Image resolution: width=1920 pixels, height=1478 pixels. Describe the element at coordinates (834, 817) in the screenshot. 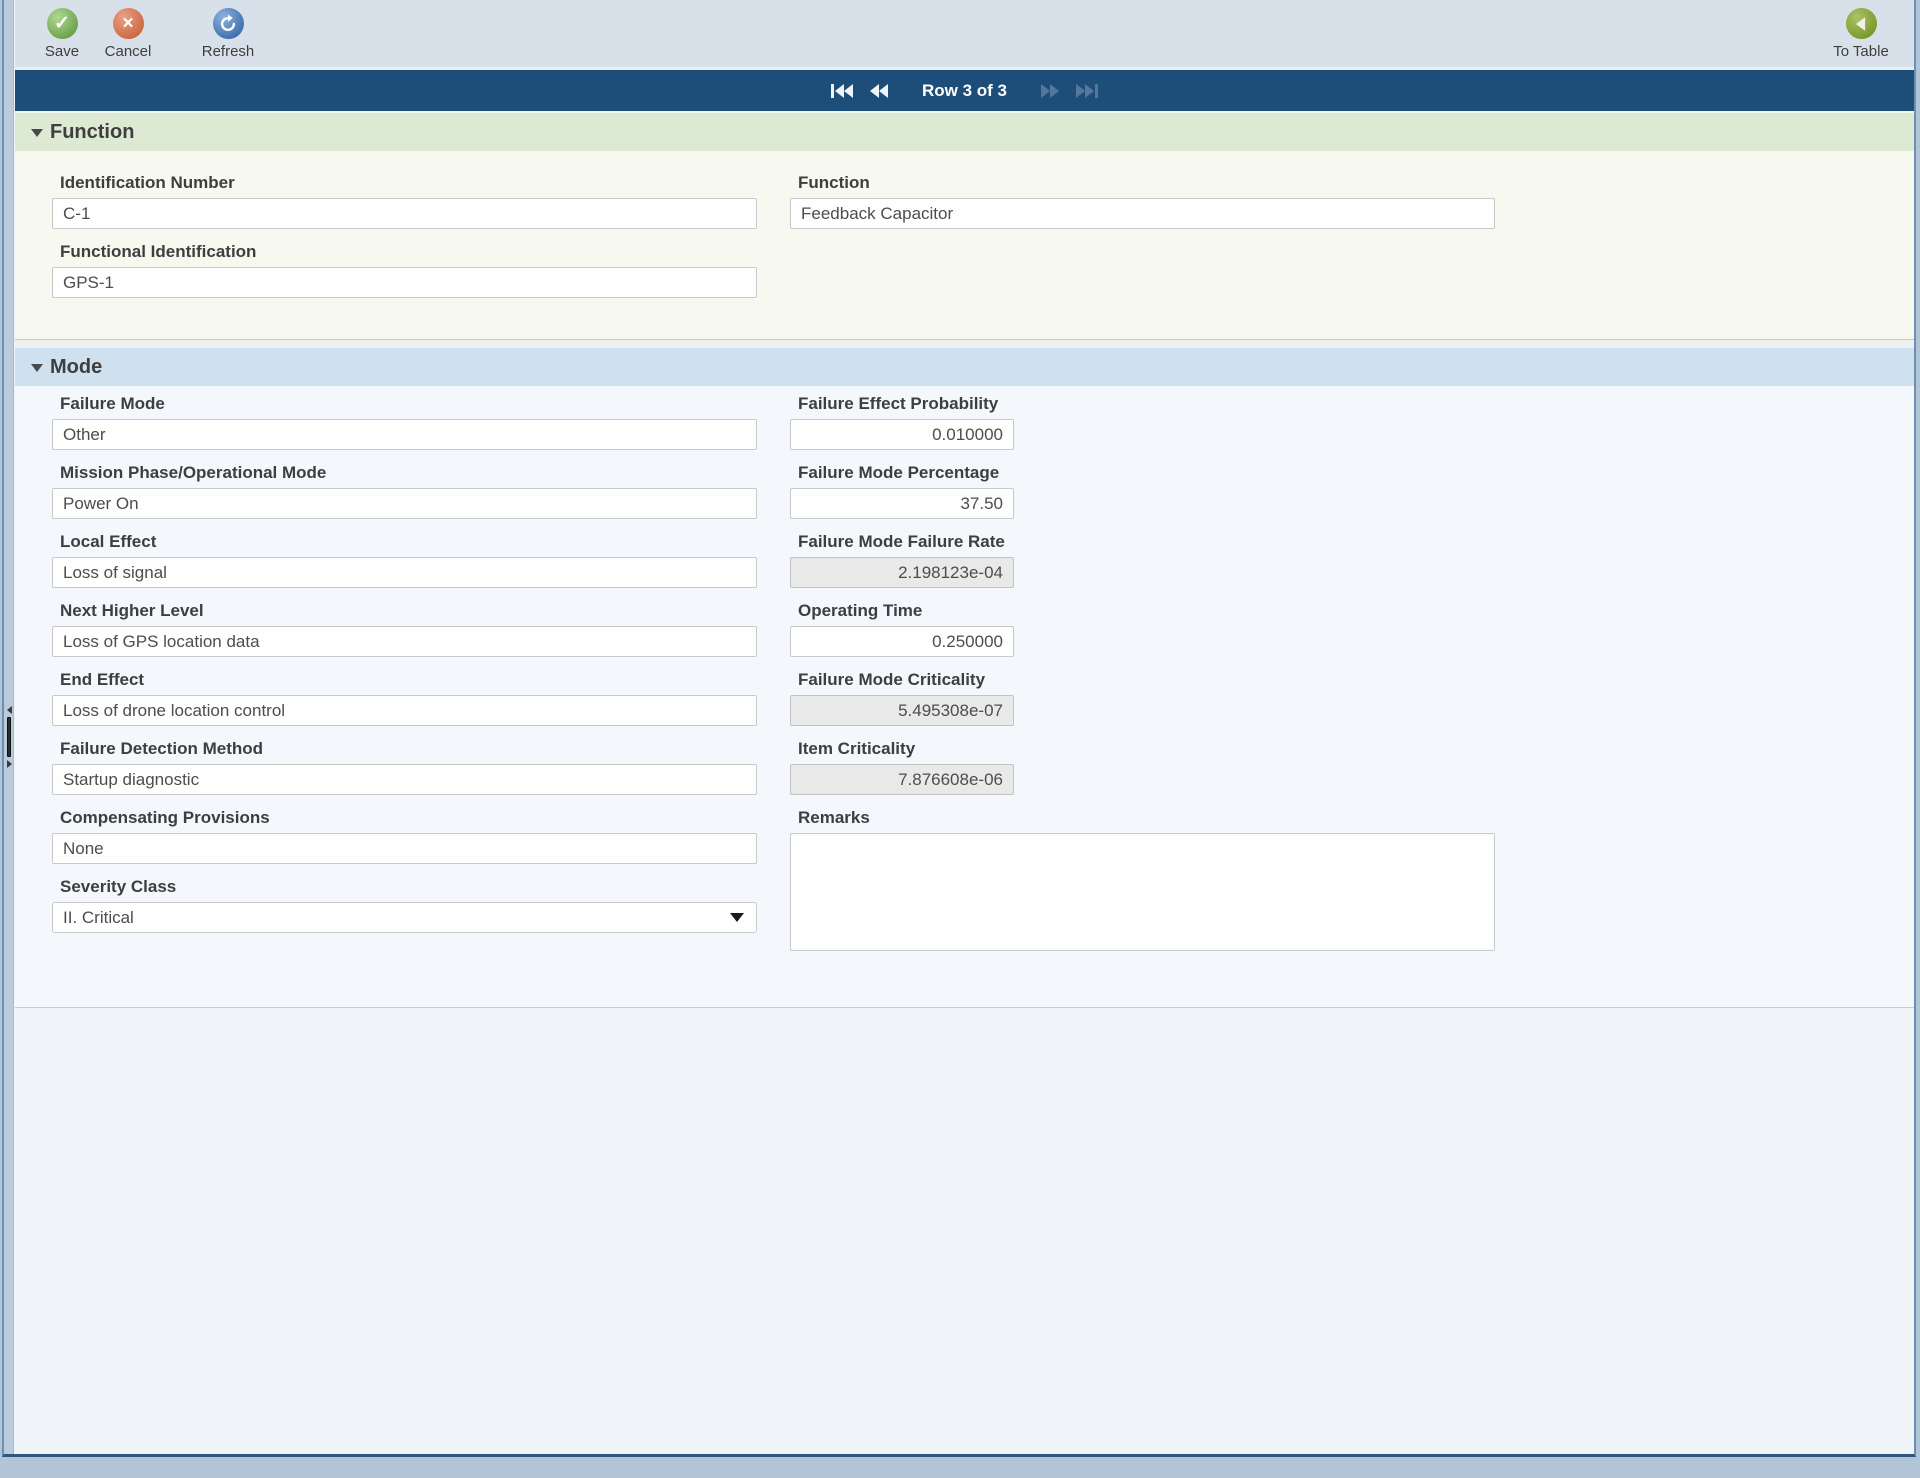

I see `remarks-label: Remarks` at that location.